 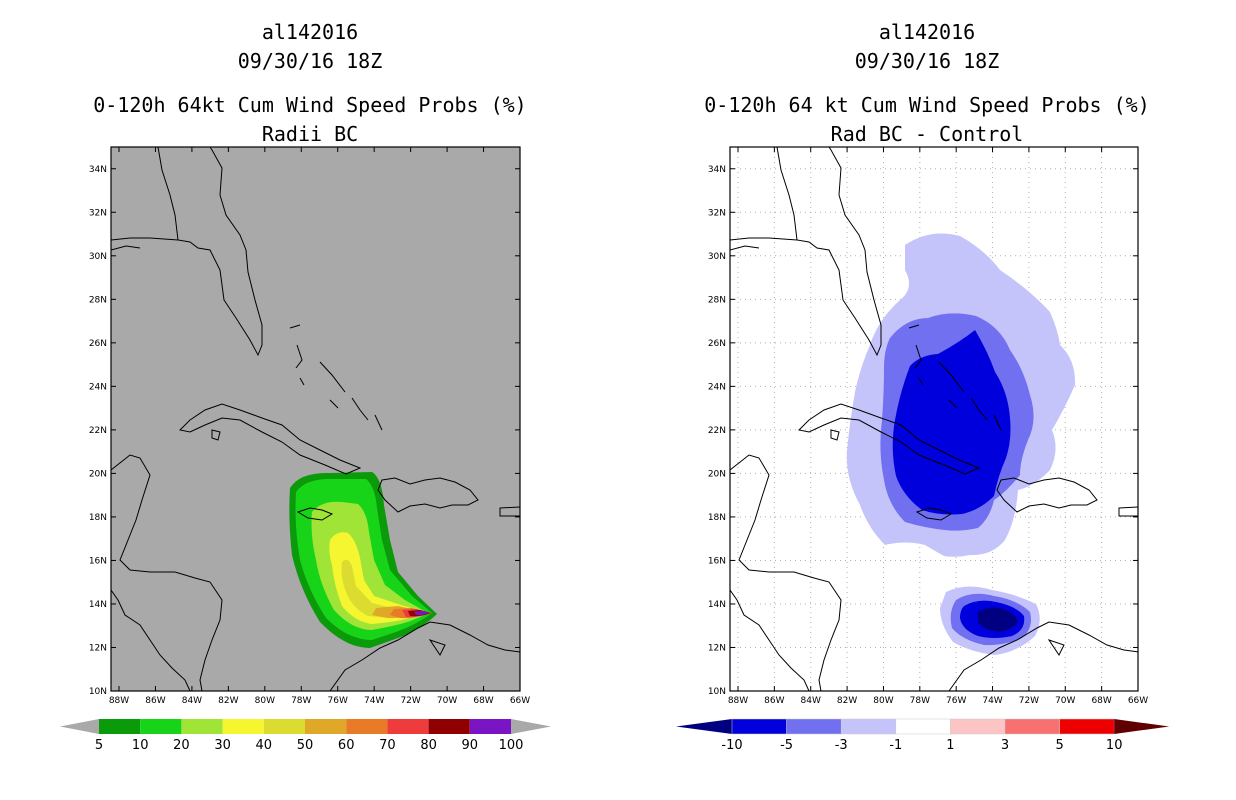 What do you see at coordinates (222, 745) in the screenshot?
I see `colorbar-label: 30` at bounding box center [222, 745].